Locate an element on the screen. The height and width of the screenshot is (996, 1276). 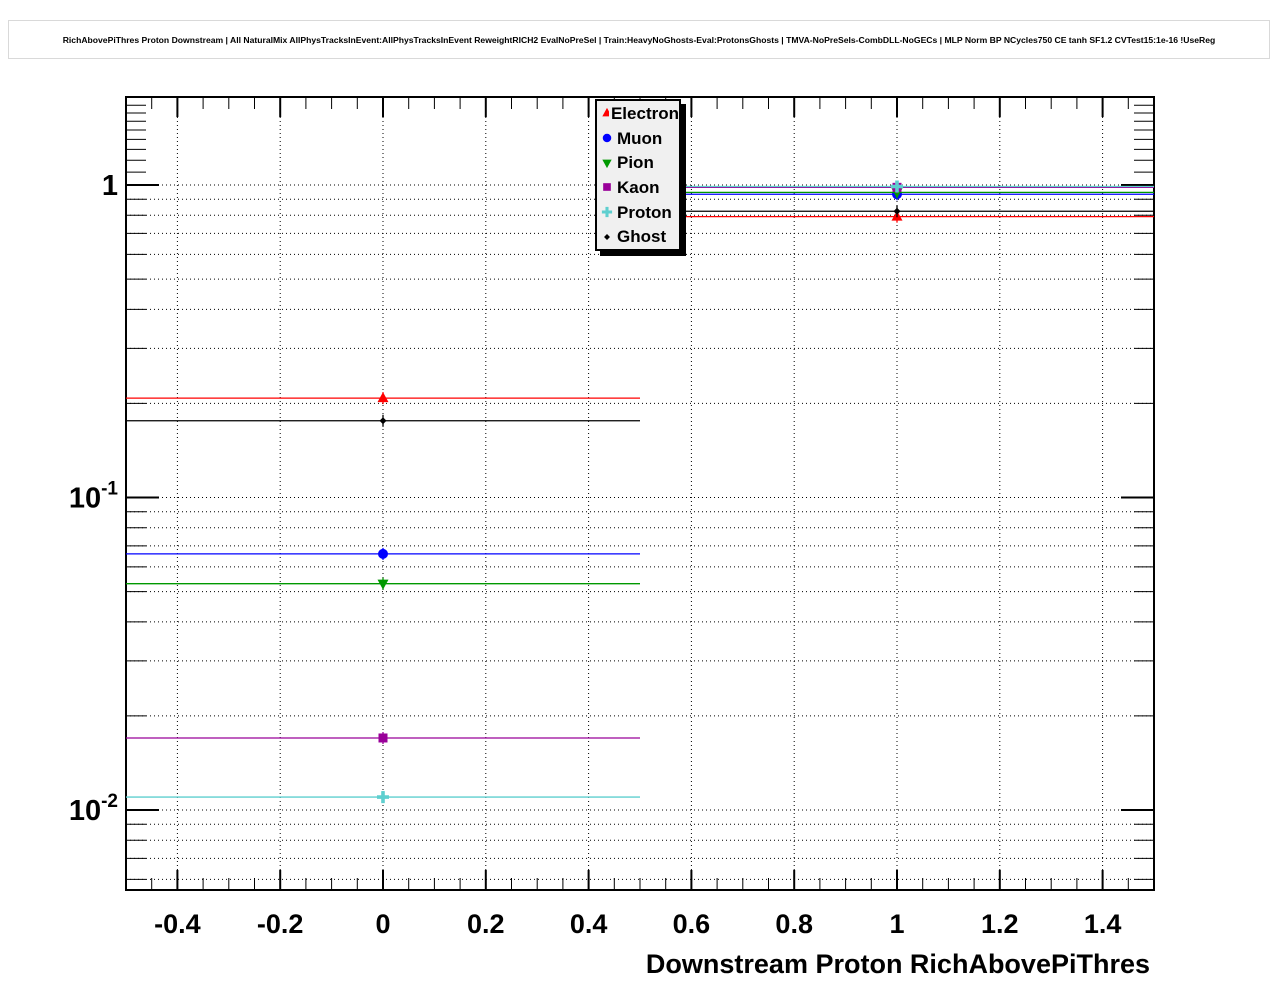
square-icon is located at coordinates (607, 187).